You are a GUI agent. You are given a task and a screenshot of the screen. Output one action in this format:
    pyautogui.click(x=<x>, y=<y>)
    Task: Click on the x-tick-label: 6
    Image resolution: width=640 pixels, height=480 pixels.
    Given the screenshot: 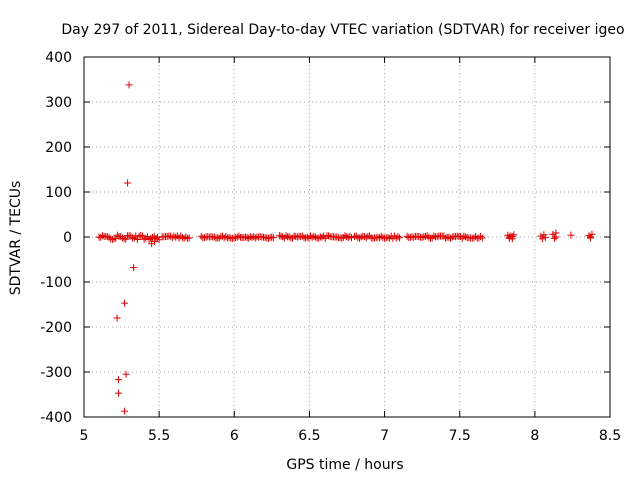 What is the action you would take?
    pyautogui.click(x=234, y=436)
    